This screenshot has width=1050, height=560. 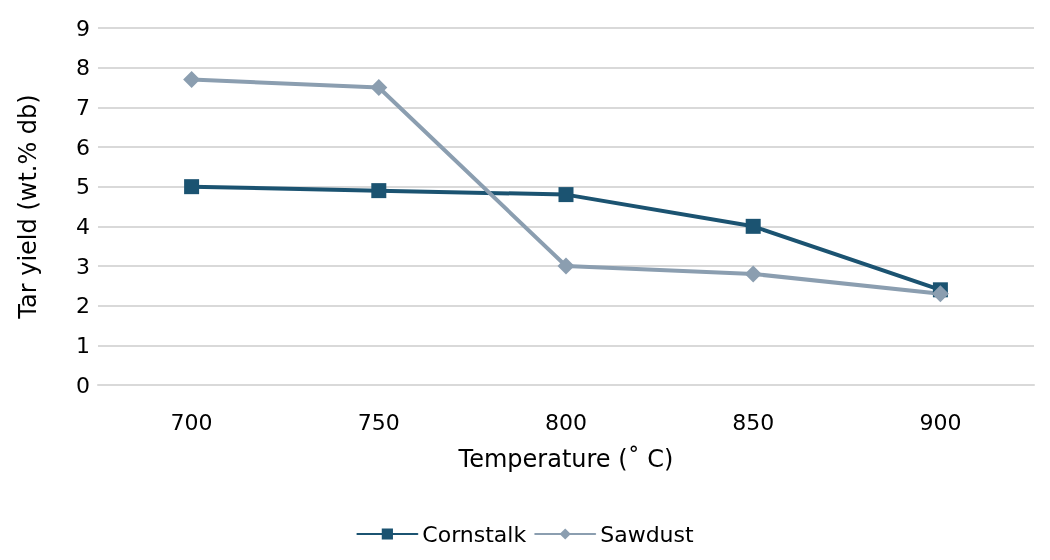 What do you see at coordinates (83, 306) in the screenshot?
I see `y-tick-label: 2` at bounding box center [83, 306].